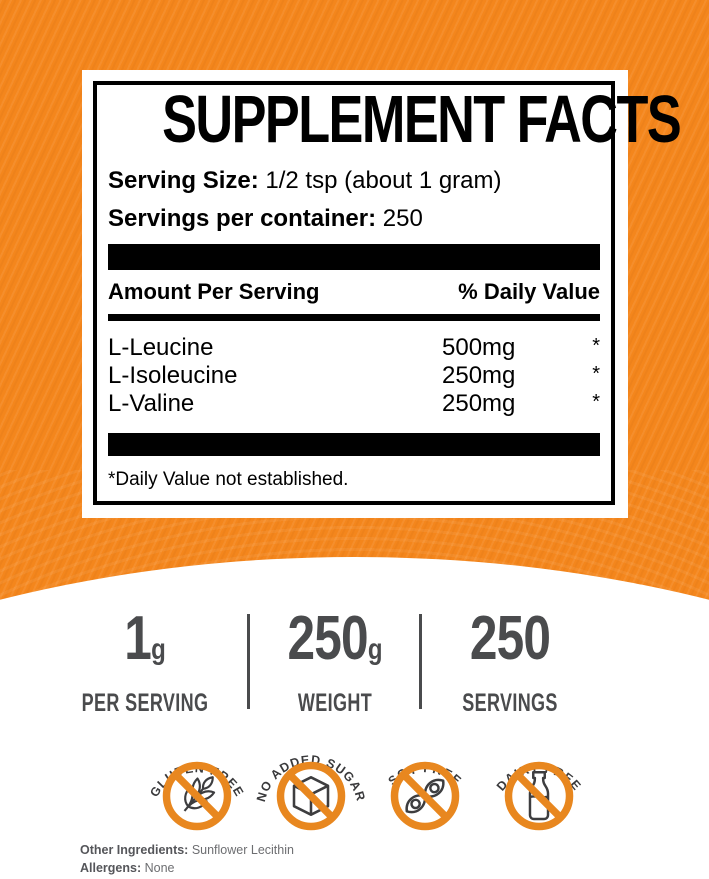  I want to click on badge-no-added-sugar: NO ADDED SUGAR, so click(311, 788).